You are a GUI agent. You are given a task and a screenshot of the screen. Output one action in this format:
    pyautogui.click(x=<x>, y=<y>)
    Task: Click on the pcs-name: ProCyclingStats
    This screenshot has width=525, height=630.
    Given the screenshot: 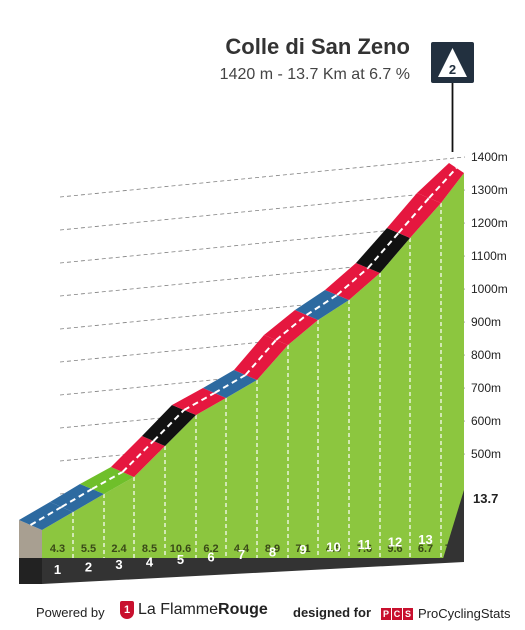 What is the action you would take?
    pyautogui.click(x=464, y=614)
    